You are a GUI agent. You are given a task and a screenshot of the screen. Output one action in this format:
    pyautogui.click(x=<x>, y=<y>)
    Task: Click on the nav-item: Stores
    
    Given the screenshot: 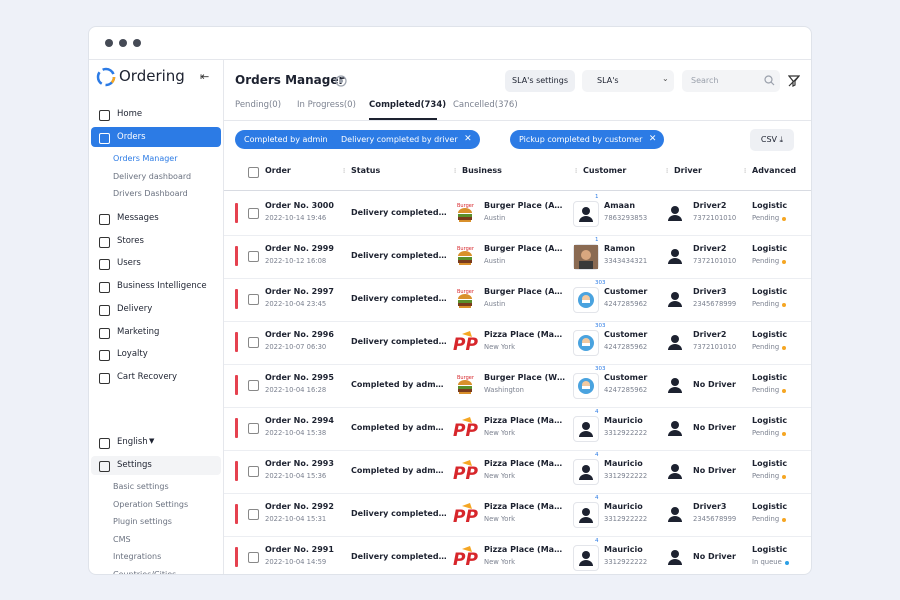 What is the action you would take?
    pyautogui.click(x=130, y=240)
    